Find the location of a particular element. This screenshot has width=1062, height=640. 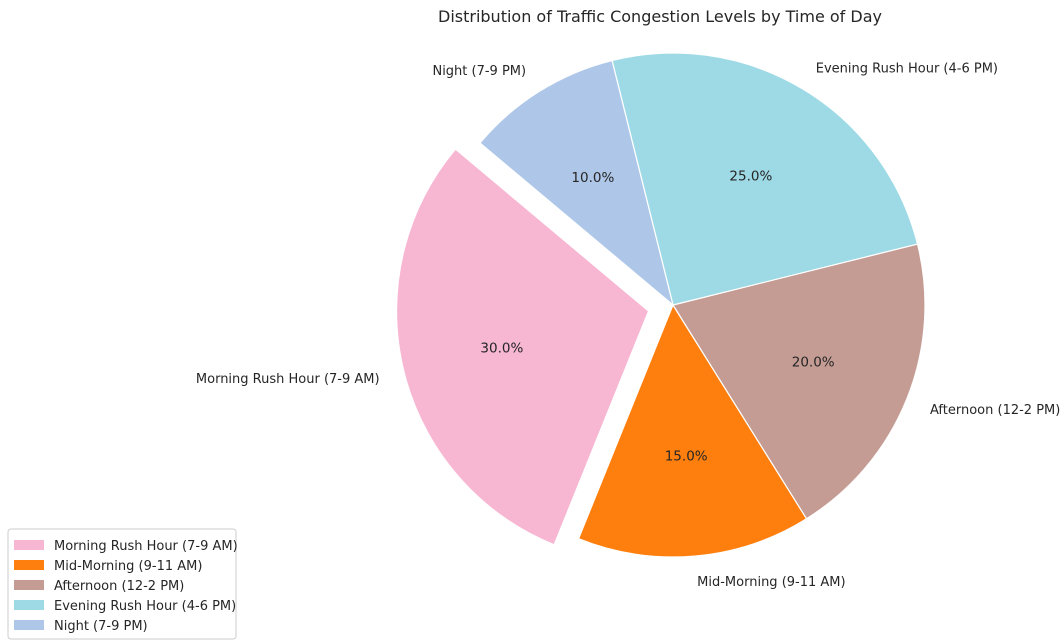

slice-percentage-label: 25.0% is located at coordinates (750, 176).